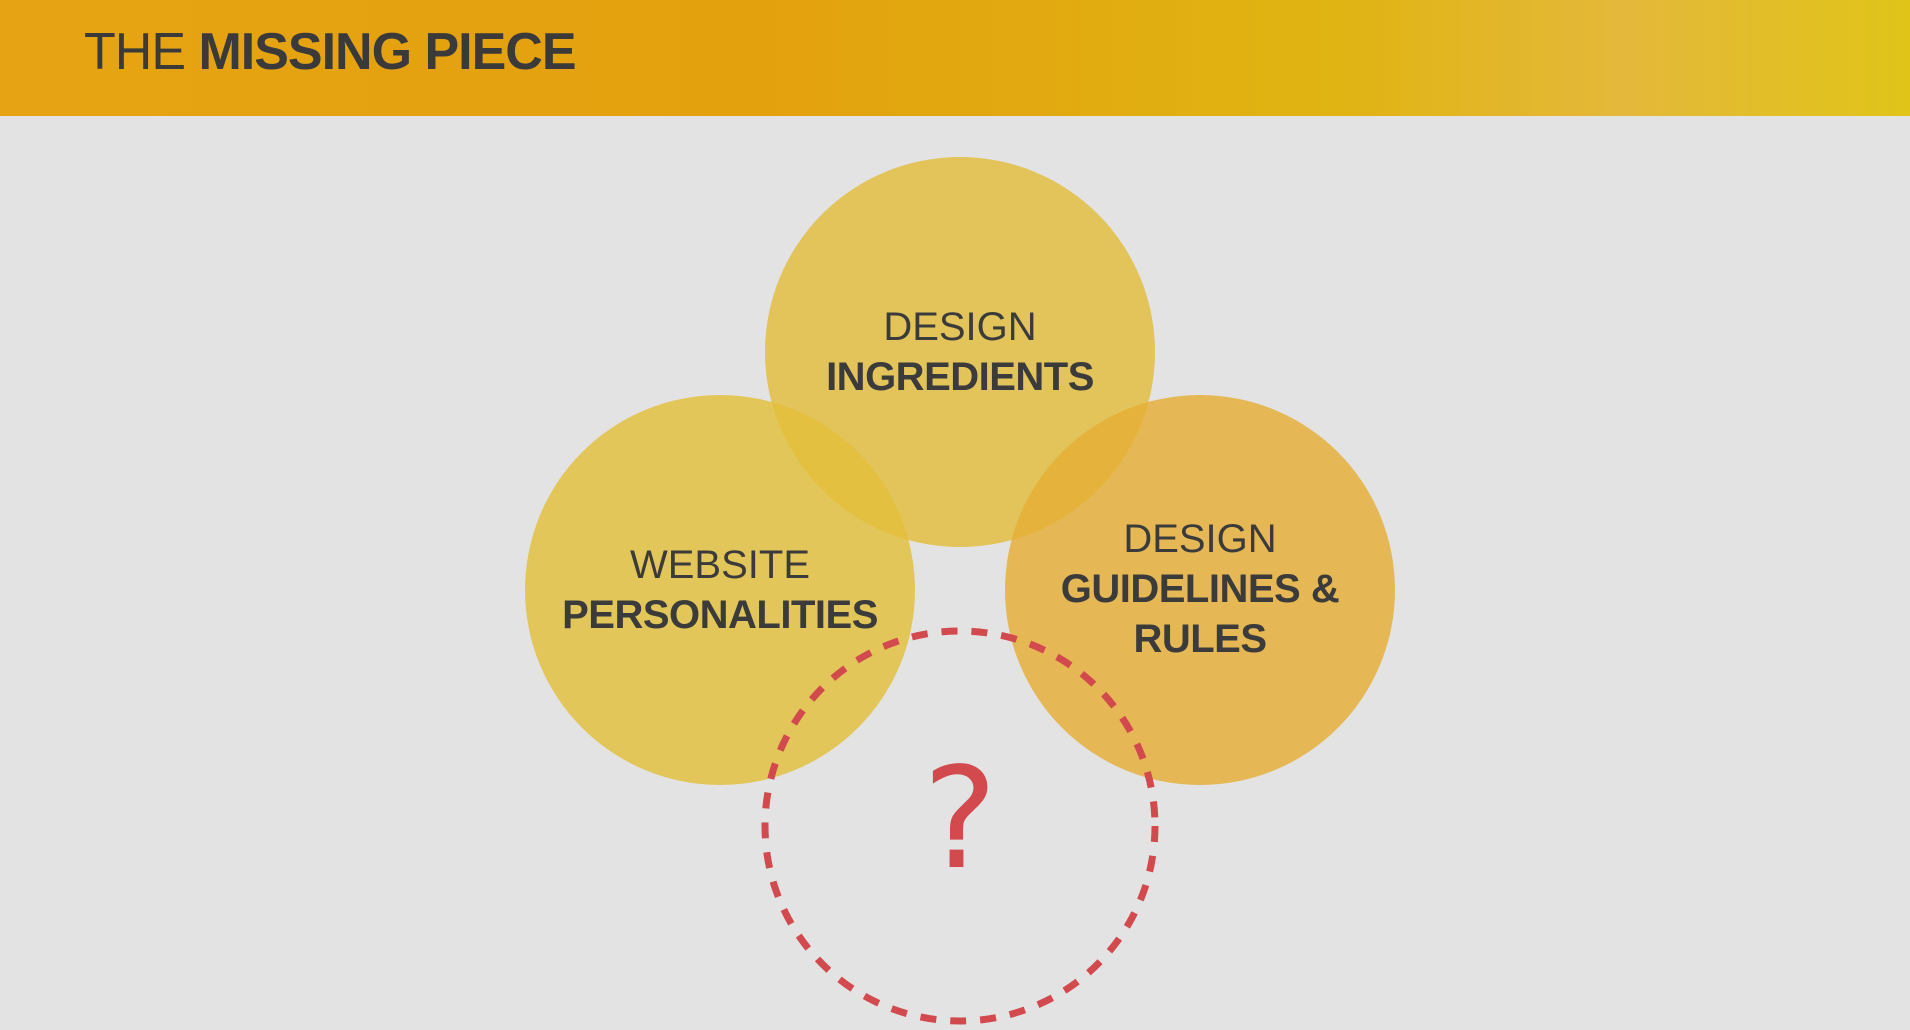 This screenshot has width=1910, height=1030. Describe the element at coordinates (720, 565) in the screenshot. I see `label-website-personalities-line1: WEBSITE` at that location.